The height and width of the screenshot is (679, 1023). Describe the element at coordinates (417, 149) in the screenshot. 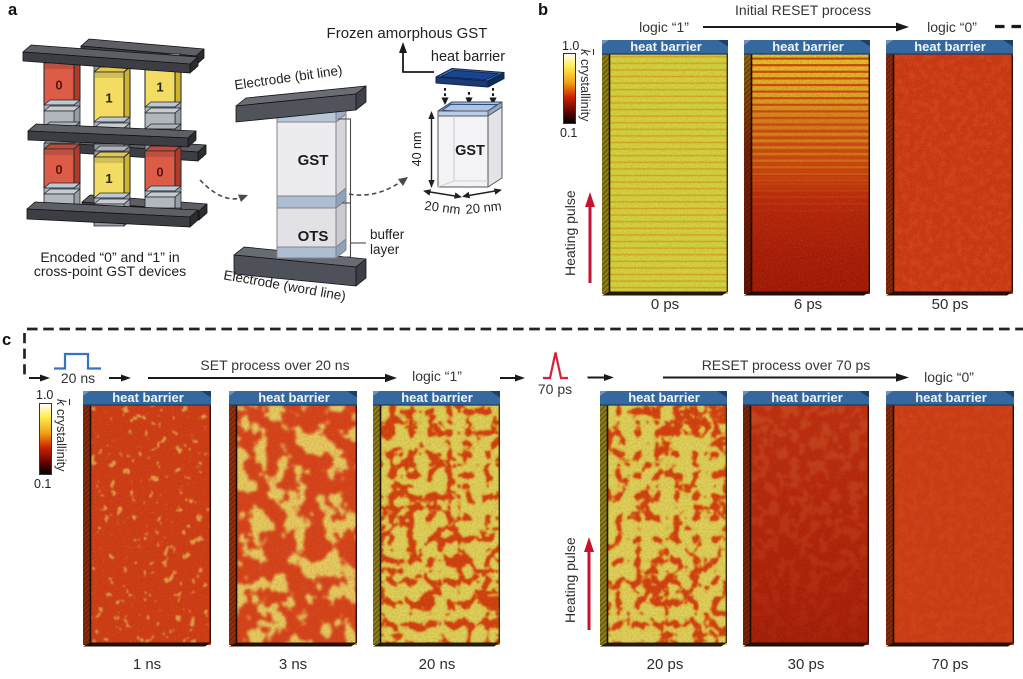

I see `svg-text: 40 nm` at that location.